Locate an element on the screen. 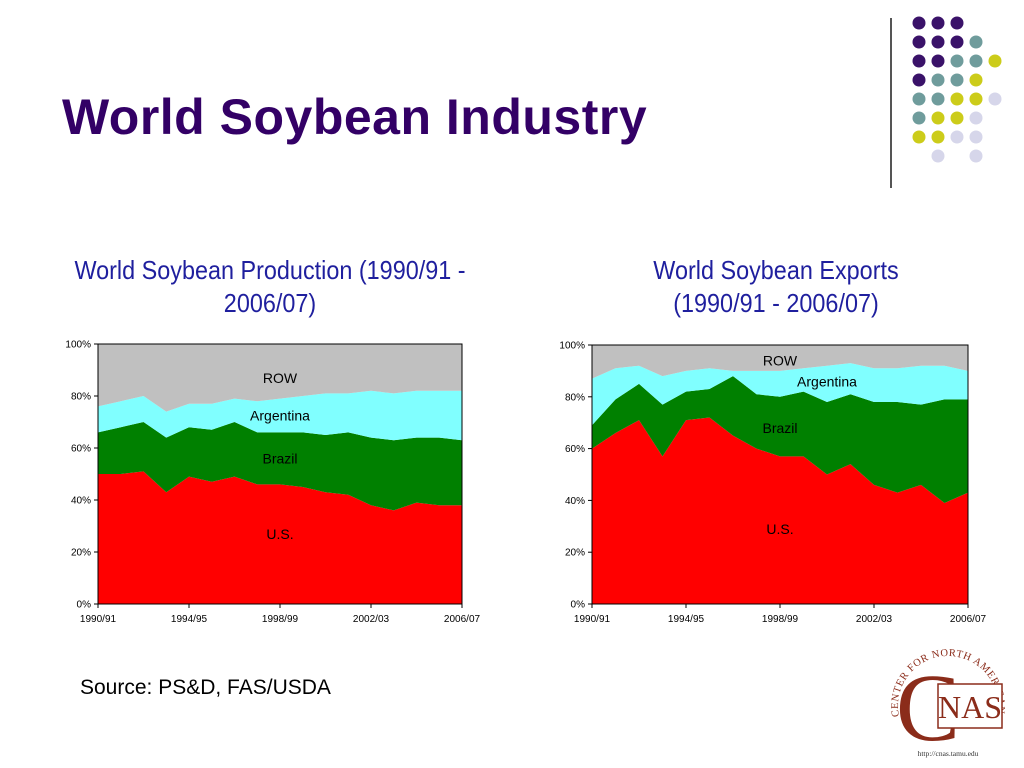 The height and width of the screenshot is (768, 1024). production-x-tick-label: 2006/07 is located at coordinates (462, 619).